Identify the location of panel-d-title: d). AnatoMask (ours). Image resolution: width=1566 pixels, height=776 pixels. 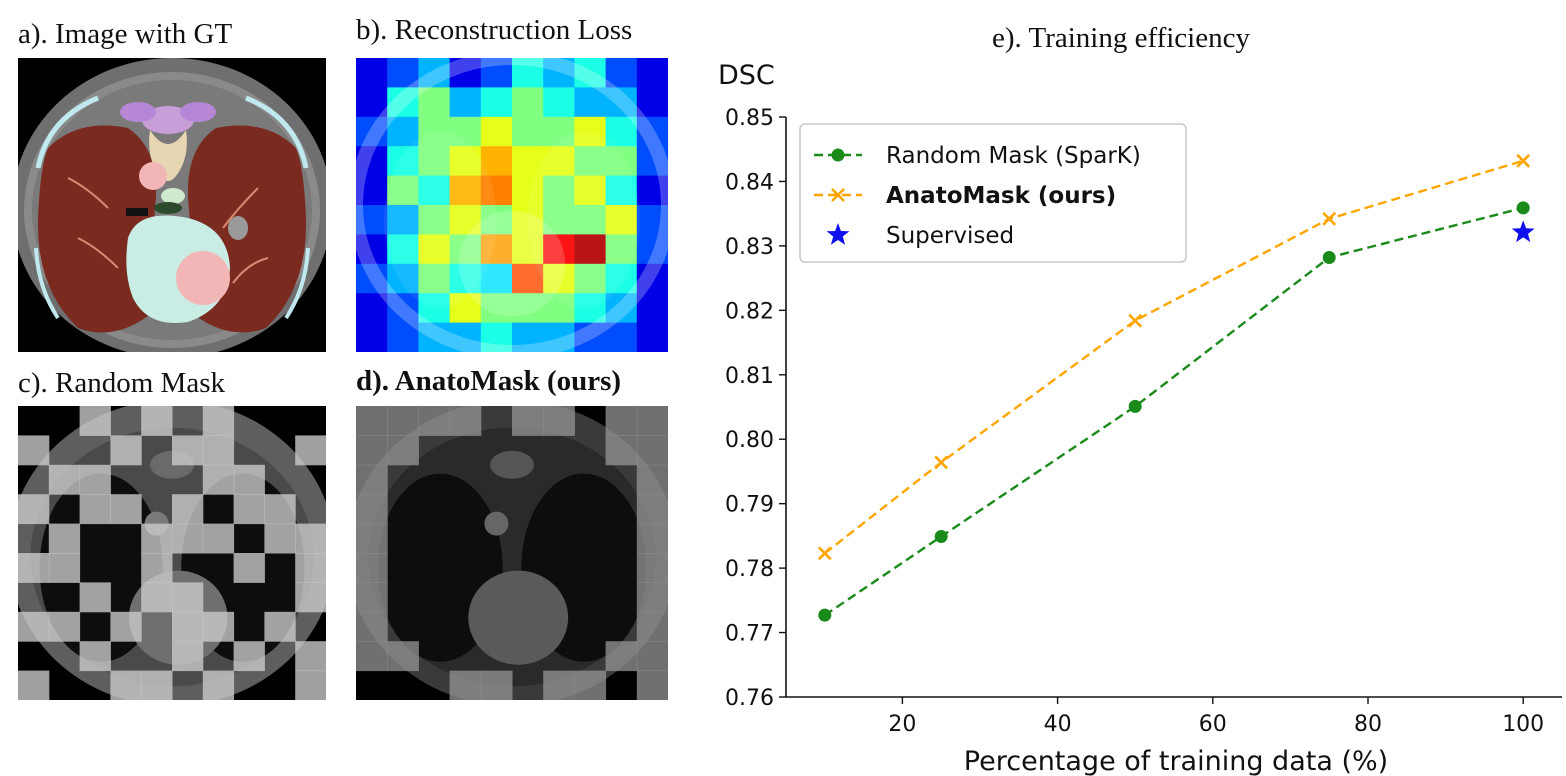
(489, 381).